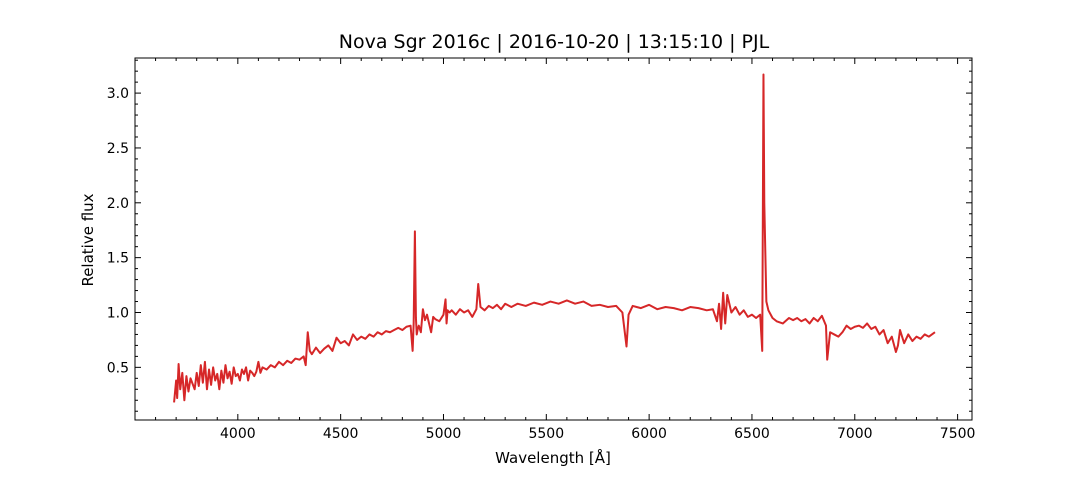 The image size is (1080, 480). Describe the element at coordinates (118, 368) in the screenshot. I see `y-tick-label: 0.5` at that location.